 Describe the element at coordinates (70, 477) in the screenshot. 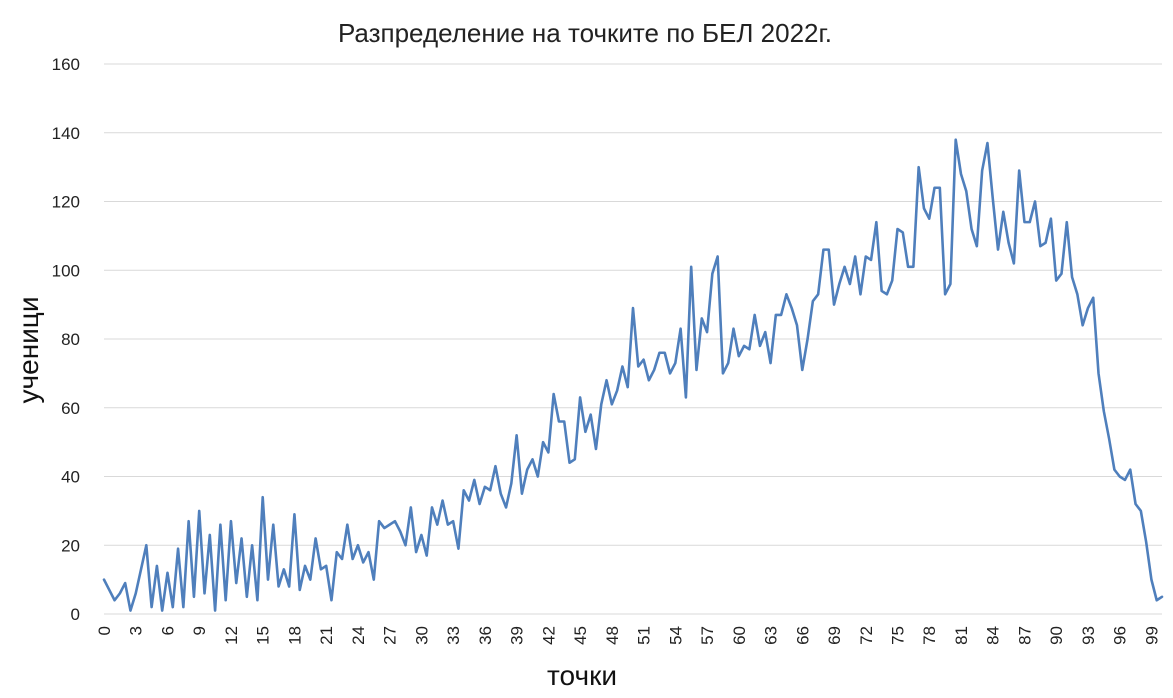

I see `y-tick-label: 40` at that location.